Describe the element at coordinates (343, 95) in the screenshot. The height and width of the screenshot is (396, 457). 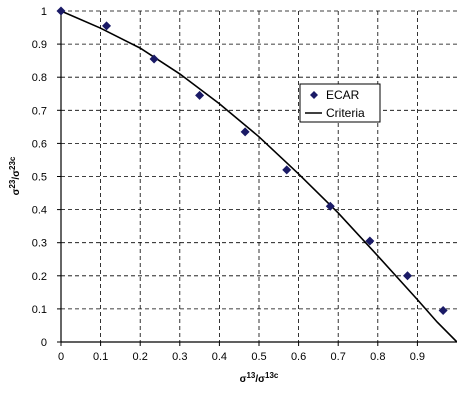
I see `legend-ecar-label: ECAR` at that location.